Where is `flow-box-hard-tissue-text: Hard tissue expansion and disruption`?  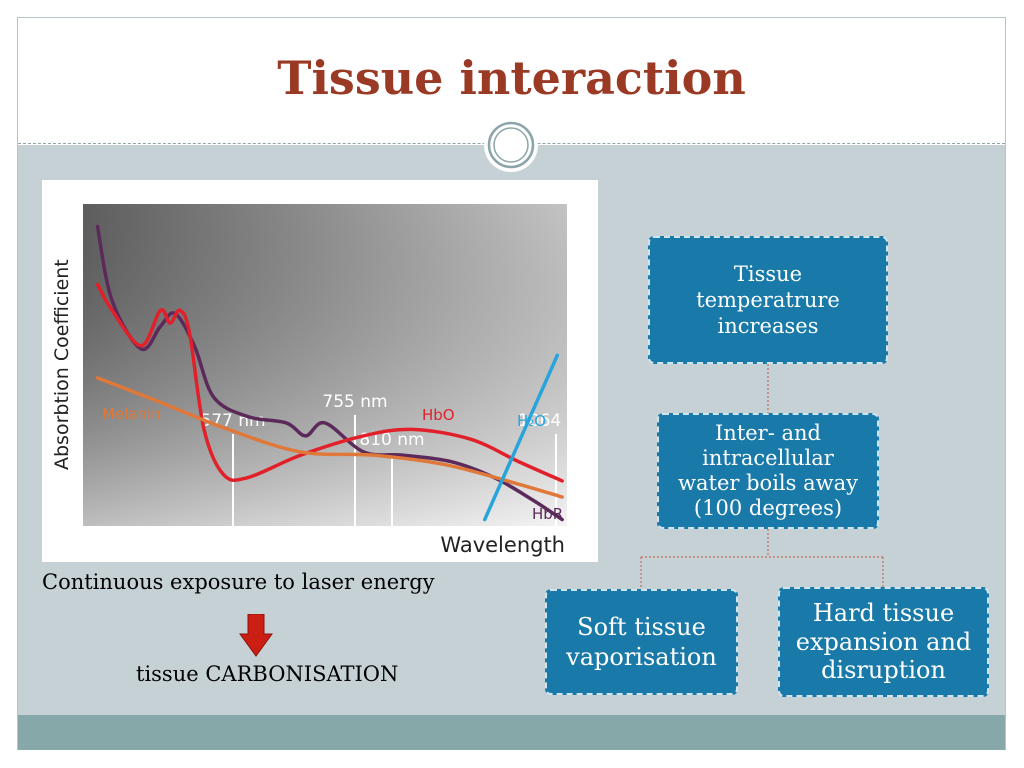
flow-box-hard-tissue-text: Hard tissue expansion and disruption is located at coordinates (883, 641).